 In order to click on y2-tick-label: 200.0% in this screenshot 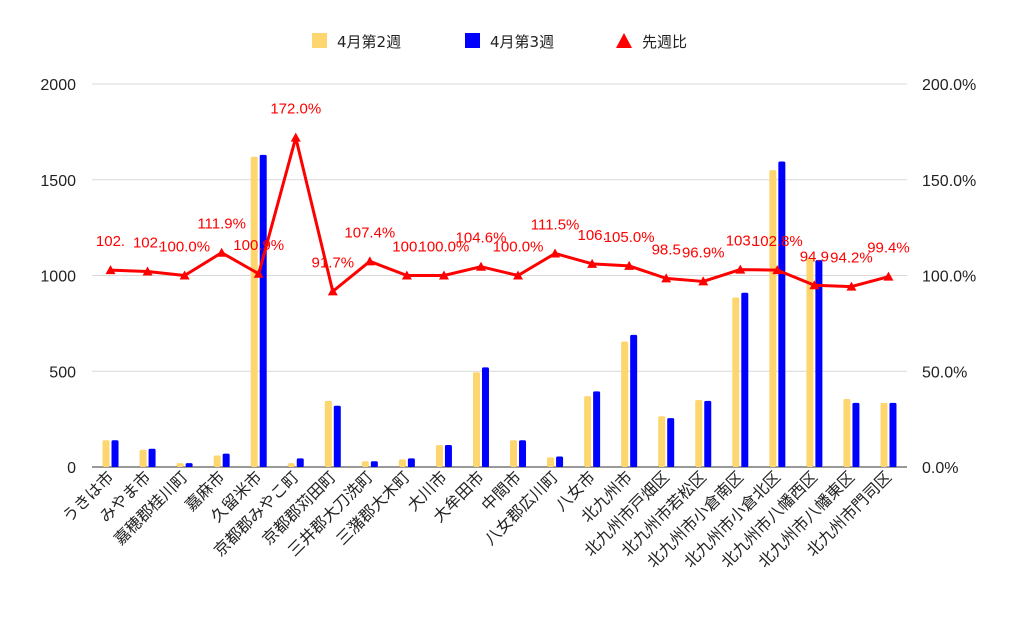, I will do `click(949, 85)`.